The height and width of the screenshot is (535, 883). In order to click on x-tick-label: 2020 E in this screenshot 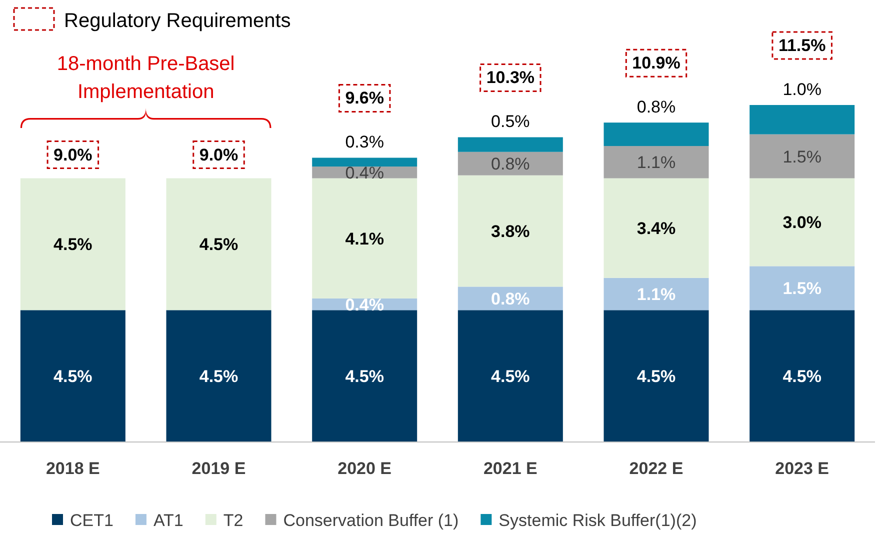, I will do `click(365, 468)`.